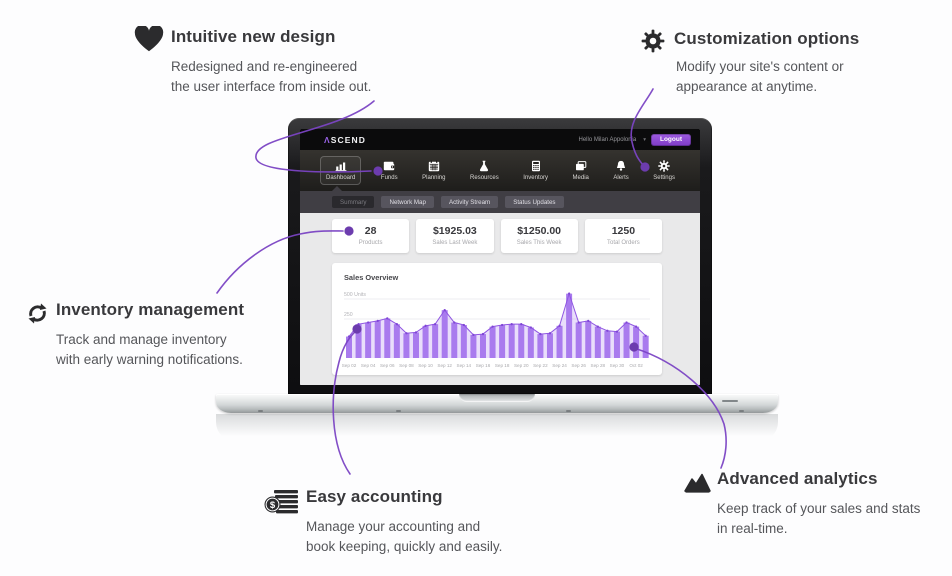 The width and height of the screenshot is (952, 576). Describe the element at coordinates (407, 202) in the screenshot. I see `tab-network-map: Network Map` at that location.